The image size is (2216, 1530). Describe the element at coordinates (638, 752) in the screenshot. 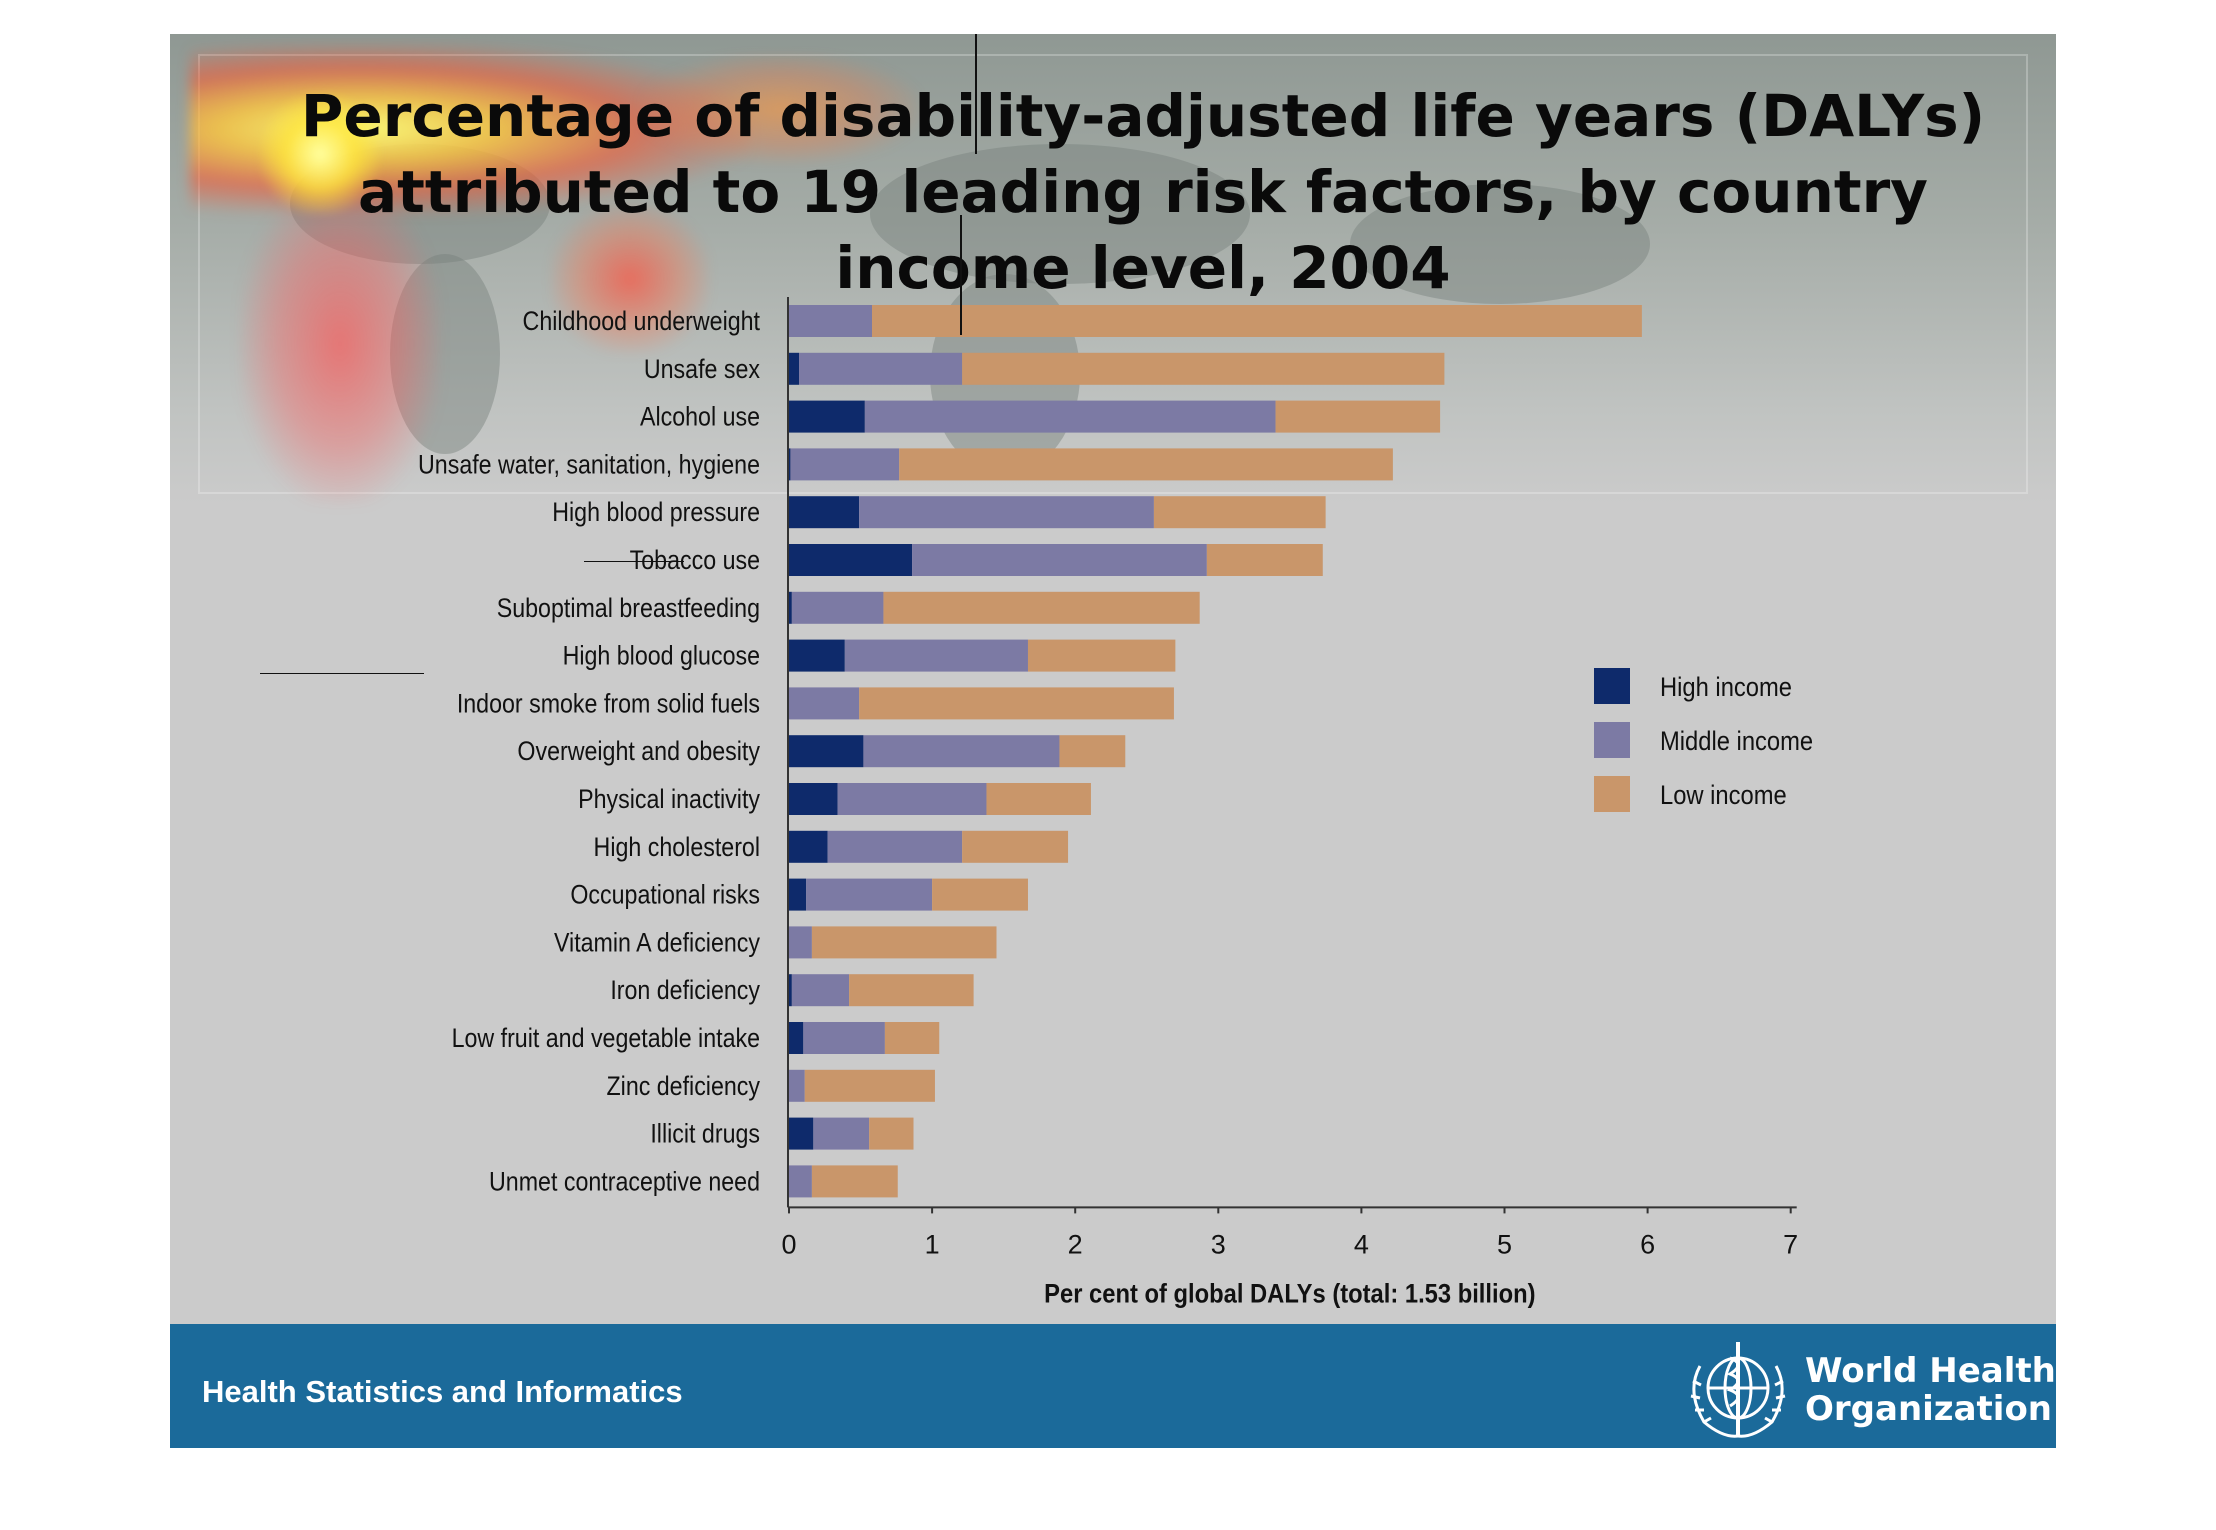

I see `category-label: Overweight and obesity` at that location.